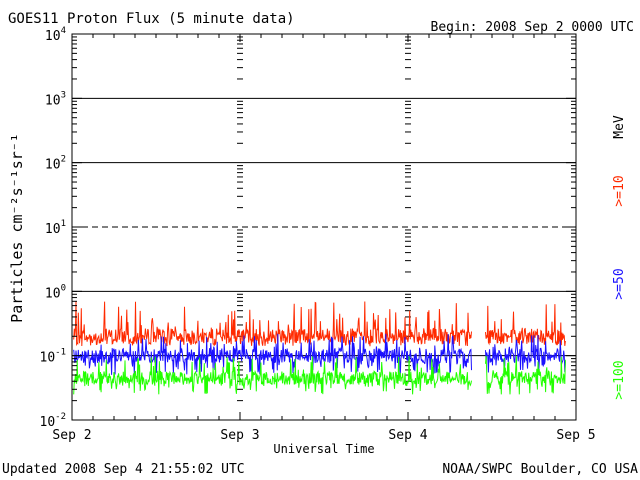 The image size is (640, 480). I want to click on chart-title: GOES11 Proton Flux (5 minute data), so click(151, 19).